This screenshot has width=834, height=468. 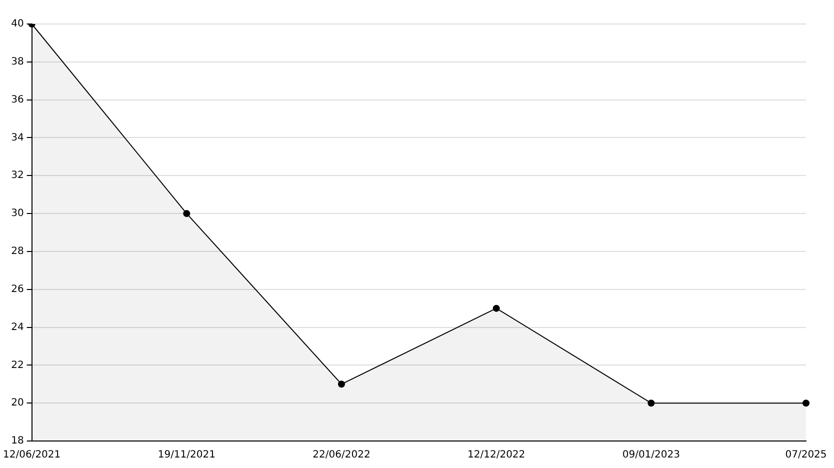 What do you see at coordinates (17, 24) in the screenshot?
I see `y-tick-label: 40` at bounding box center [17, 24].